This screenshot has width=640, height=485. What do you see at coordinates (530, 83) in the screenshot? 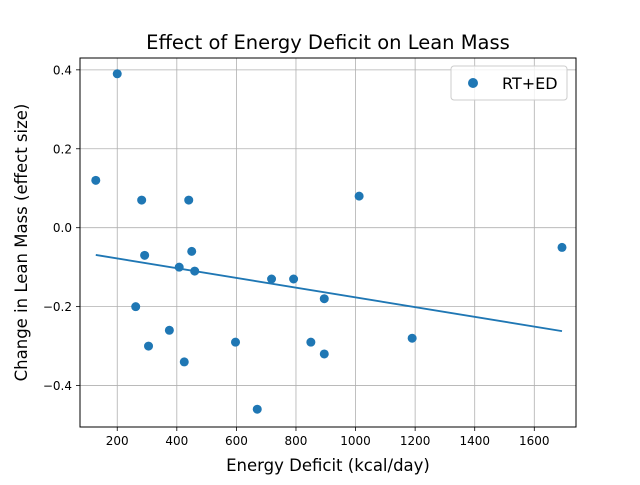
I see `legend-label: RT+ED` at bounding box center [530, 83].